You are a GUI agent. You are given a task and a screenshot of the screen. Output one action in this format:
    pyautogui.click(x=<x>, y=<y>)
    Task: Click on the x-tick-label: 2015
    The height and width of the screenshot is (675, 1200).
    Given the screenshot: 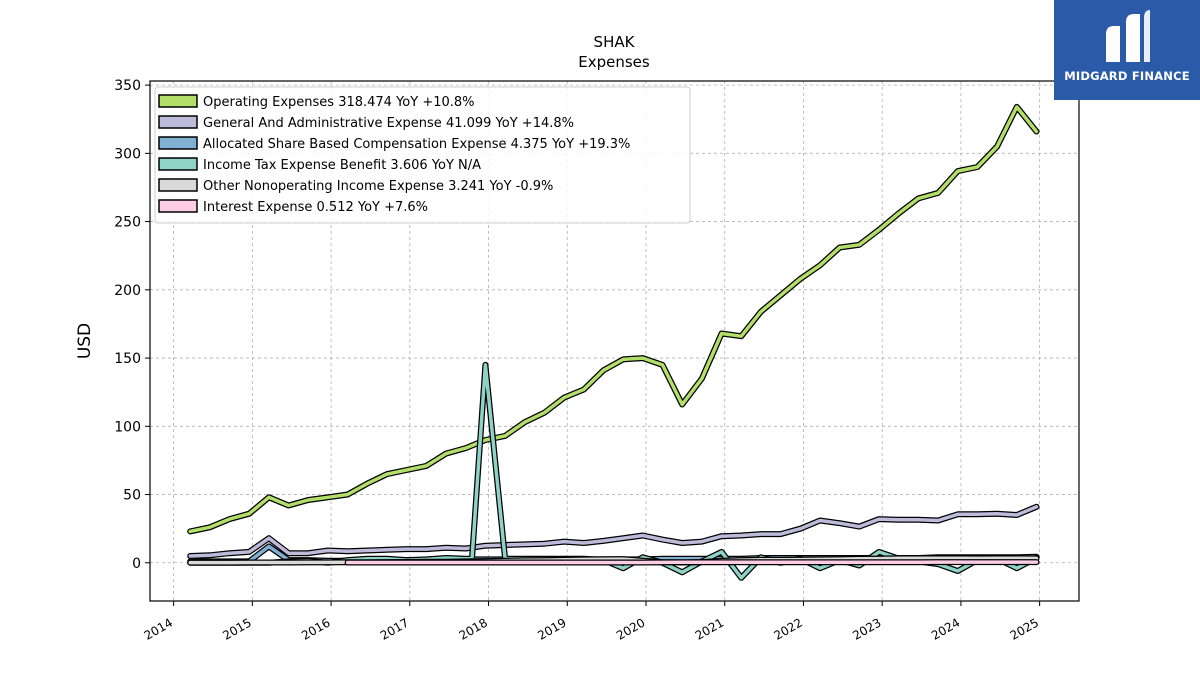 What is the action you would take?
    pyautogui.click(x=236, y=628)
    